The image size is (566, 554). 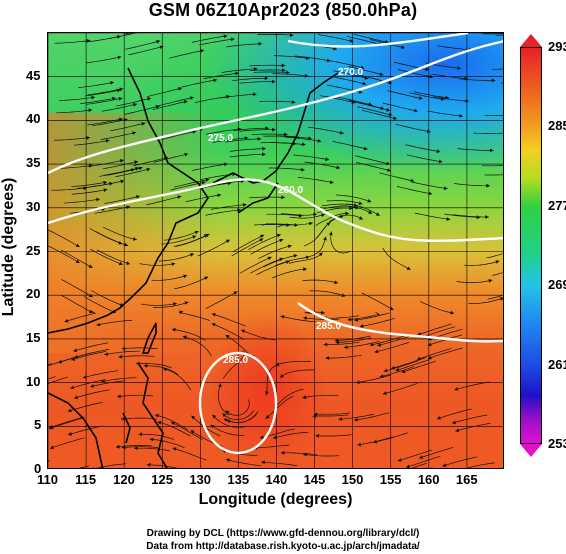 What do you see at coordinates (390, 479) in the screenshot?
I see `x-tick-label: 155` at bounding box center [390, 479].